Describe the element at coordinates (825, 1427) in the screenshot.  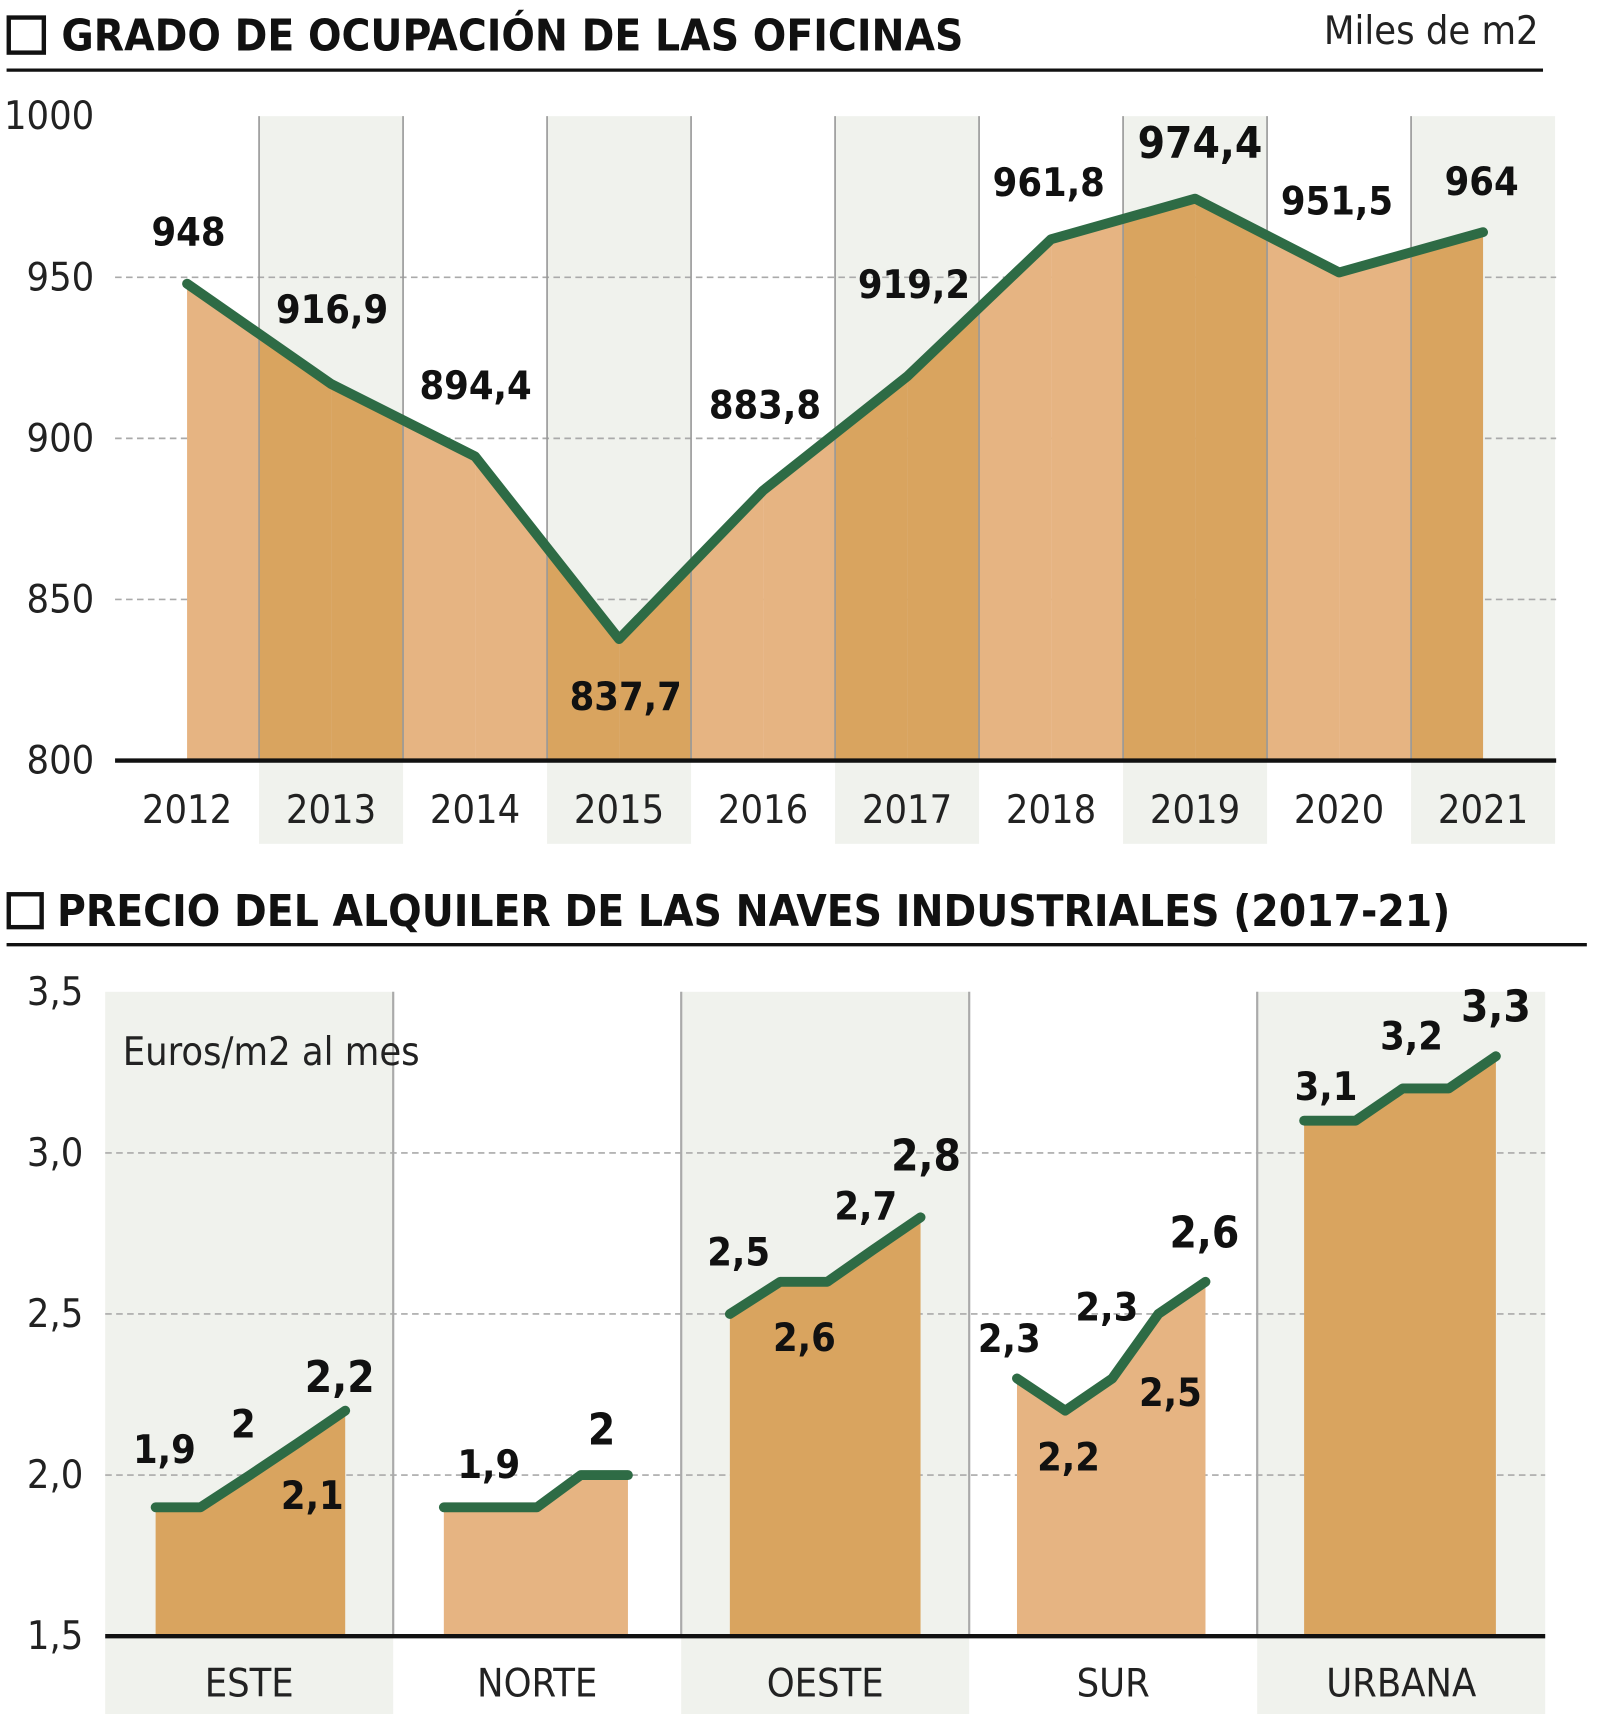
I see `area-oeste` at that location.